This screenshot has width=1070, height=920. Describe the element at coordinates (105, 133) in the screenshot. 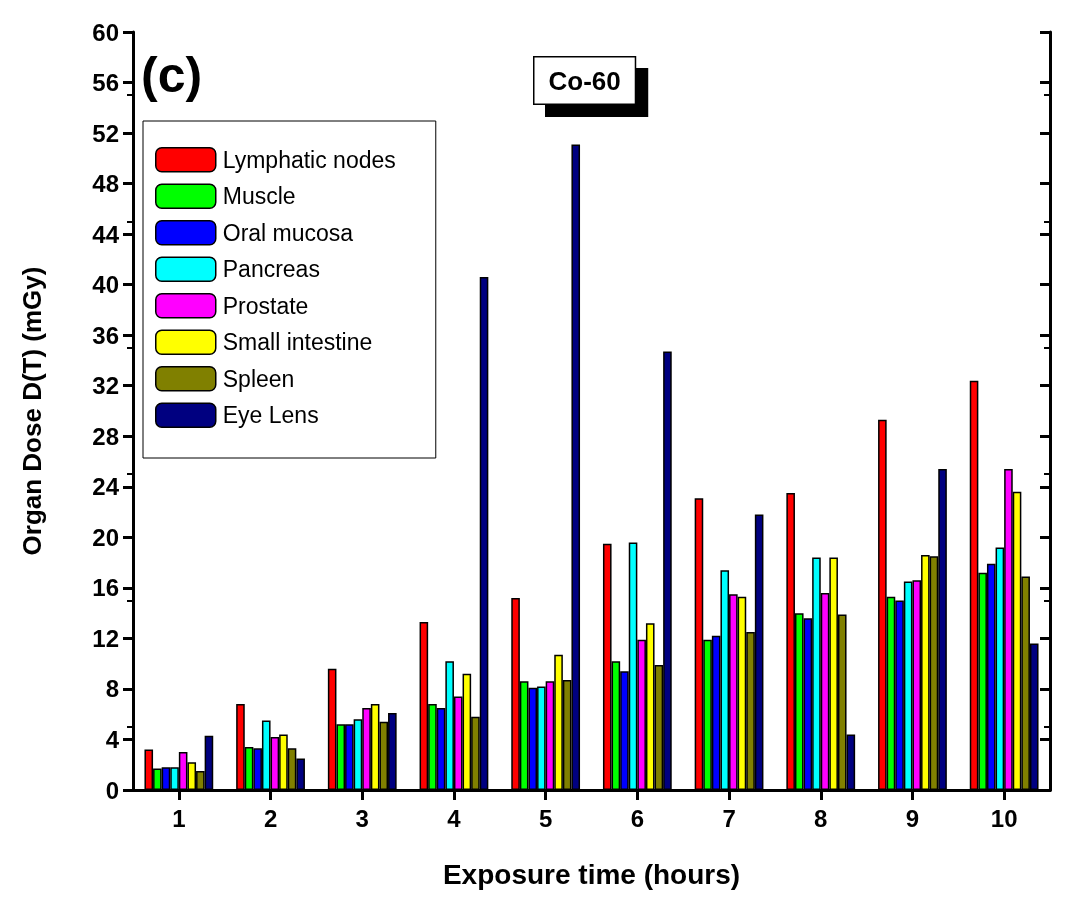

I see `y-tick-label: 52` at that location.